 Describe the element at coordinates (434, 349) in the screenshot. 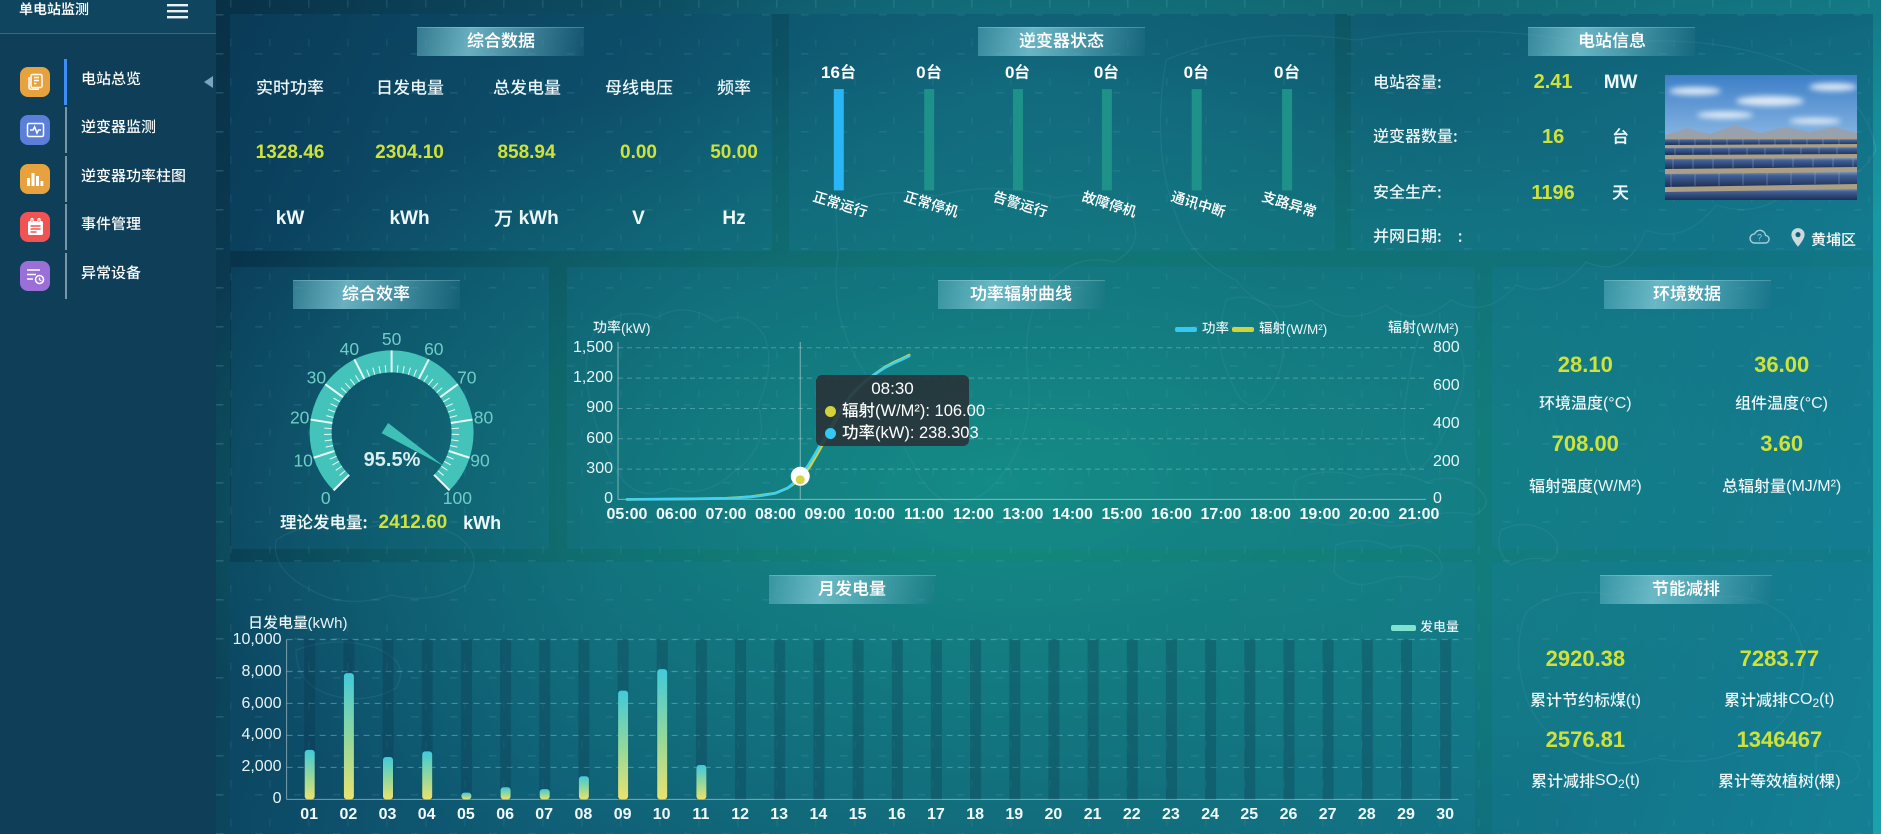

I see `svg-text: 60` at that location.